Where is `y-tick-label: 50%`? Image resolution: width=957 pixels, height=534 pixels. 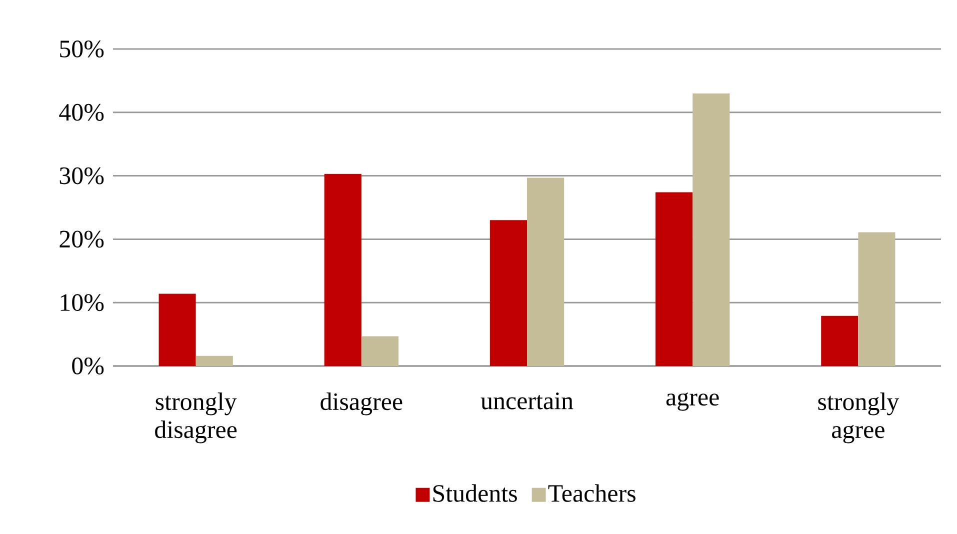
y-tick-label: 50% is located at coordinates (82, 49).